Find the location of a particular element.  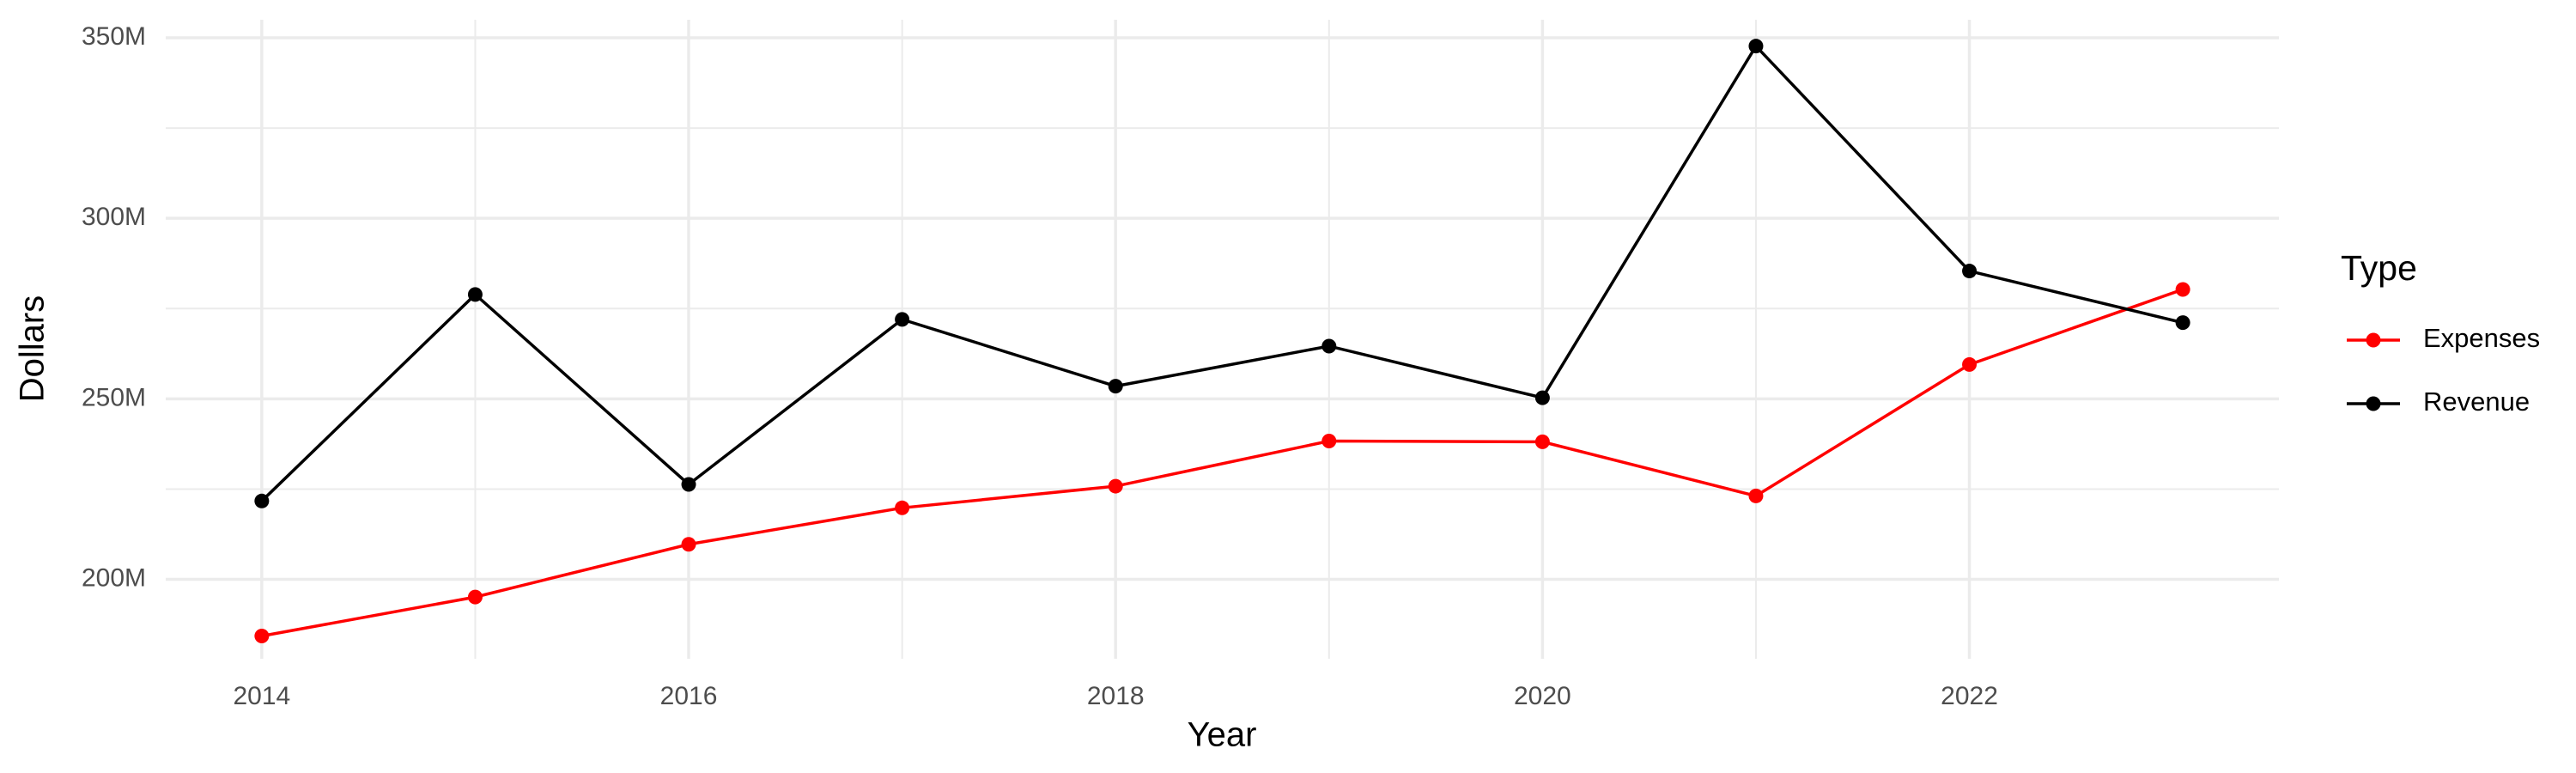

x-axis-title: Year is located at coordinates (1222, 735).